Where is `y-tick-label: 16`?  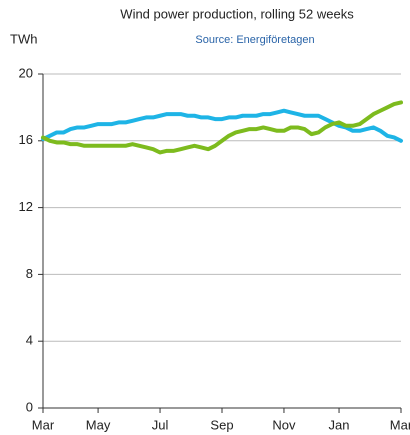 y-tick-label: 16 is located at coordinates (26, 139).